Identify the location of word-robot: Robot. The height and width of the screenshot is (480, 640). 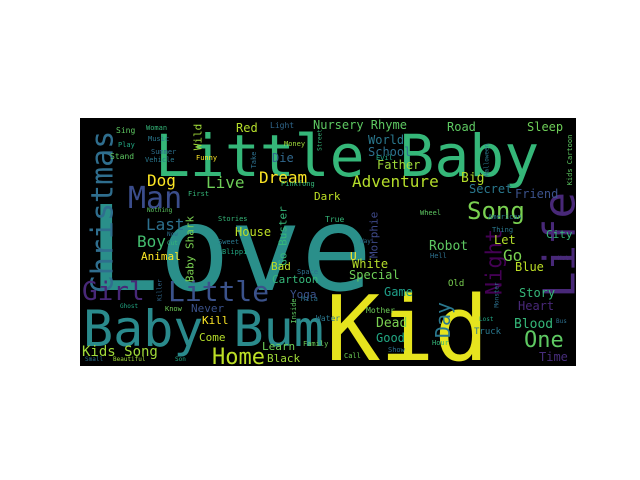
(448, 246).